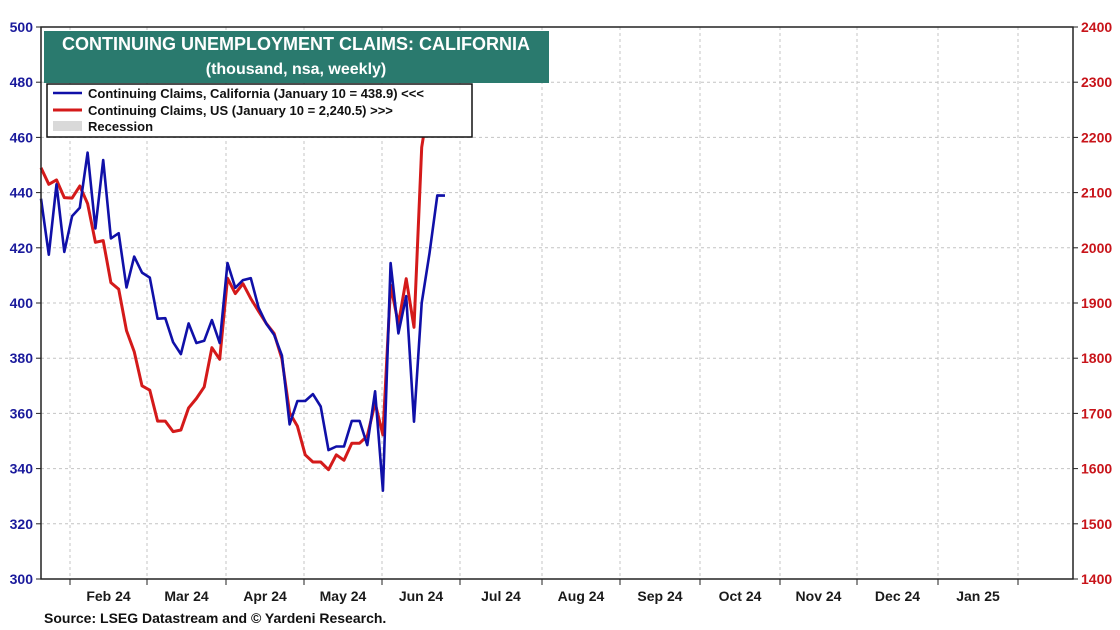 The image size is (1120, 630). What do you see at coordinates (1096, 469) in the screenshot?
I see `tick-label-right: 1600` at bounding box center [1096, 469].